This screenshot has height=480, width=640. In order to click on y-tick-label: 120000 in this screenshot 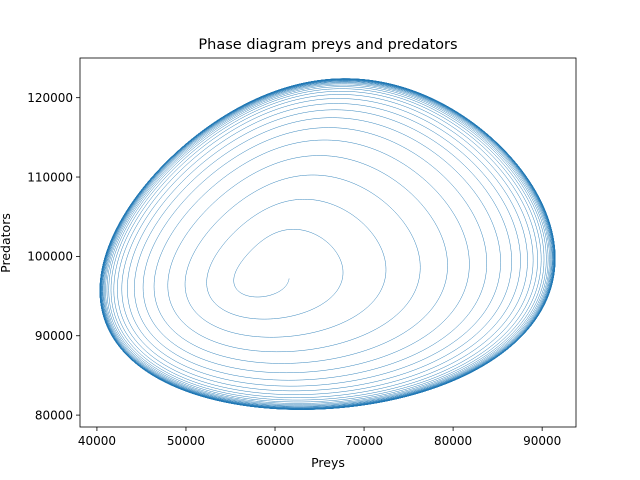, I will do `click(50, 98)`.